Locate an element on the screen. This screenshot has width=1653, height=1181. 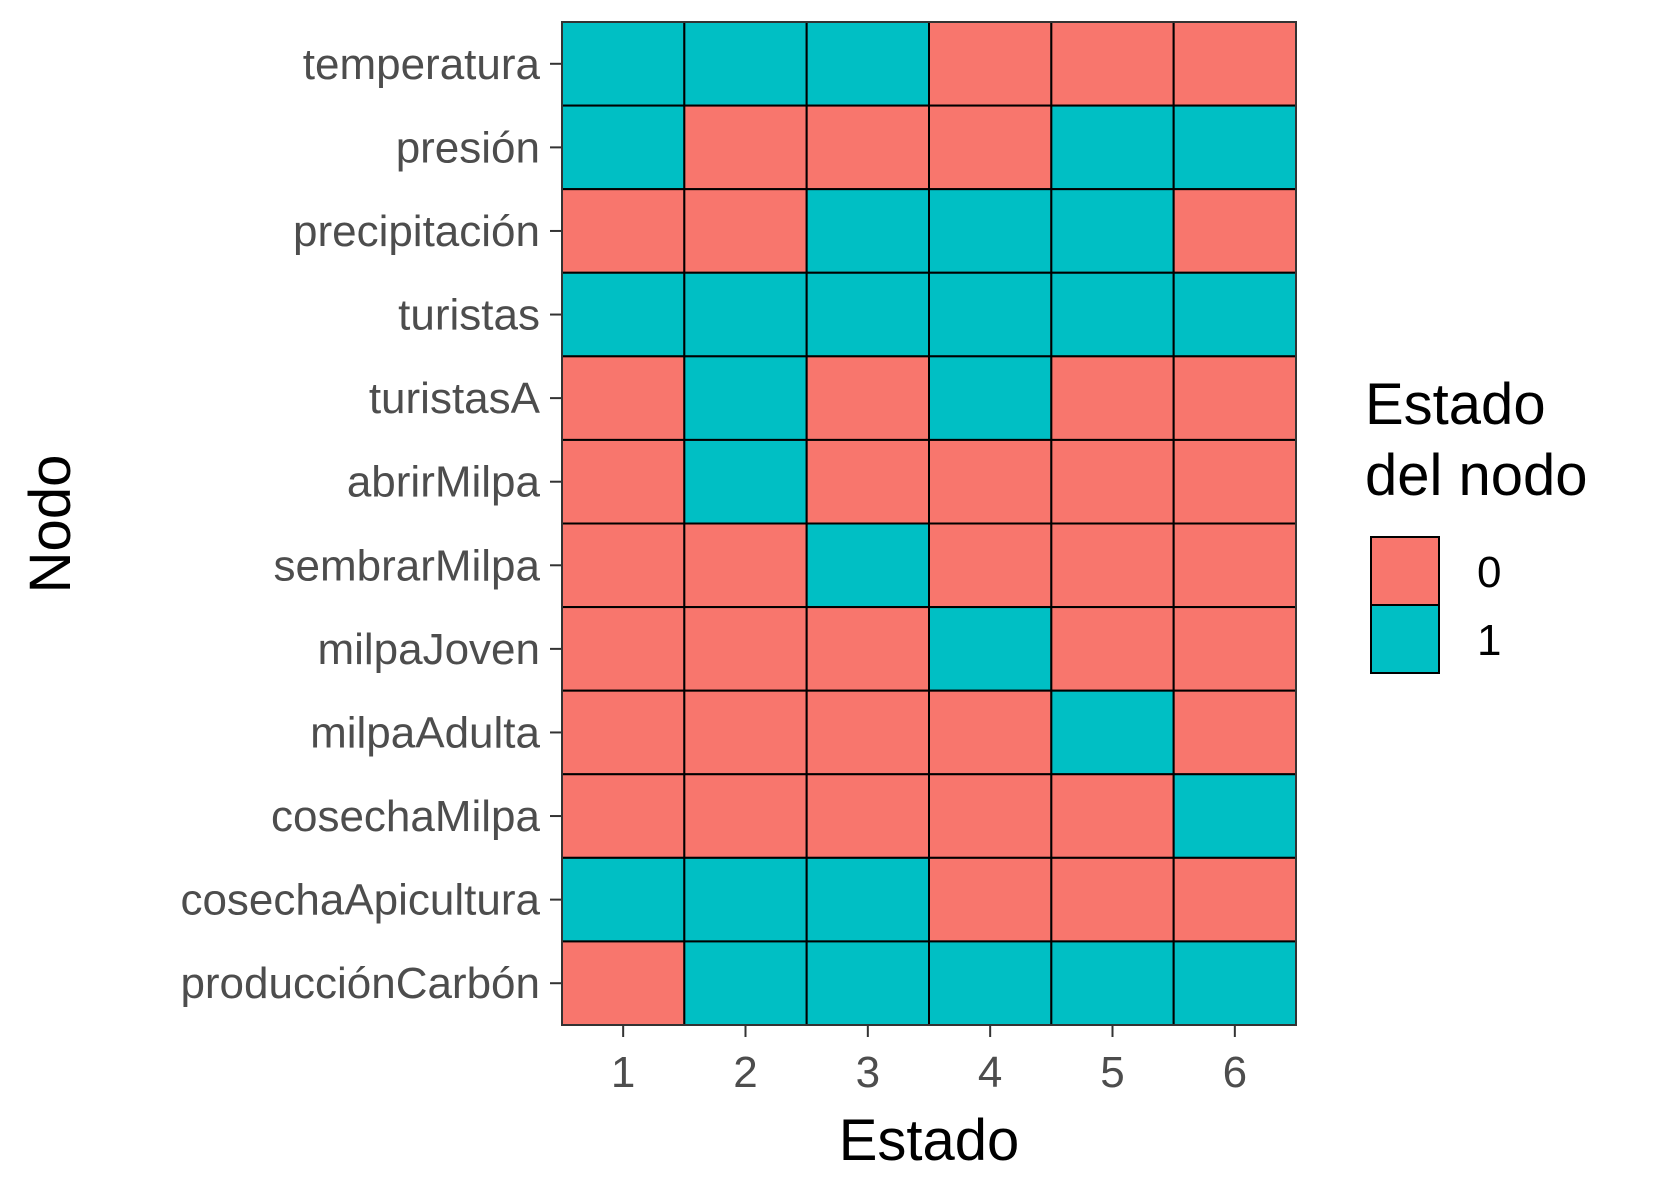
legend-title-line-1: Estado is located at coordinates (1455, 404).